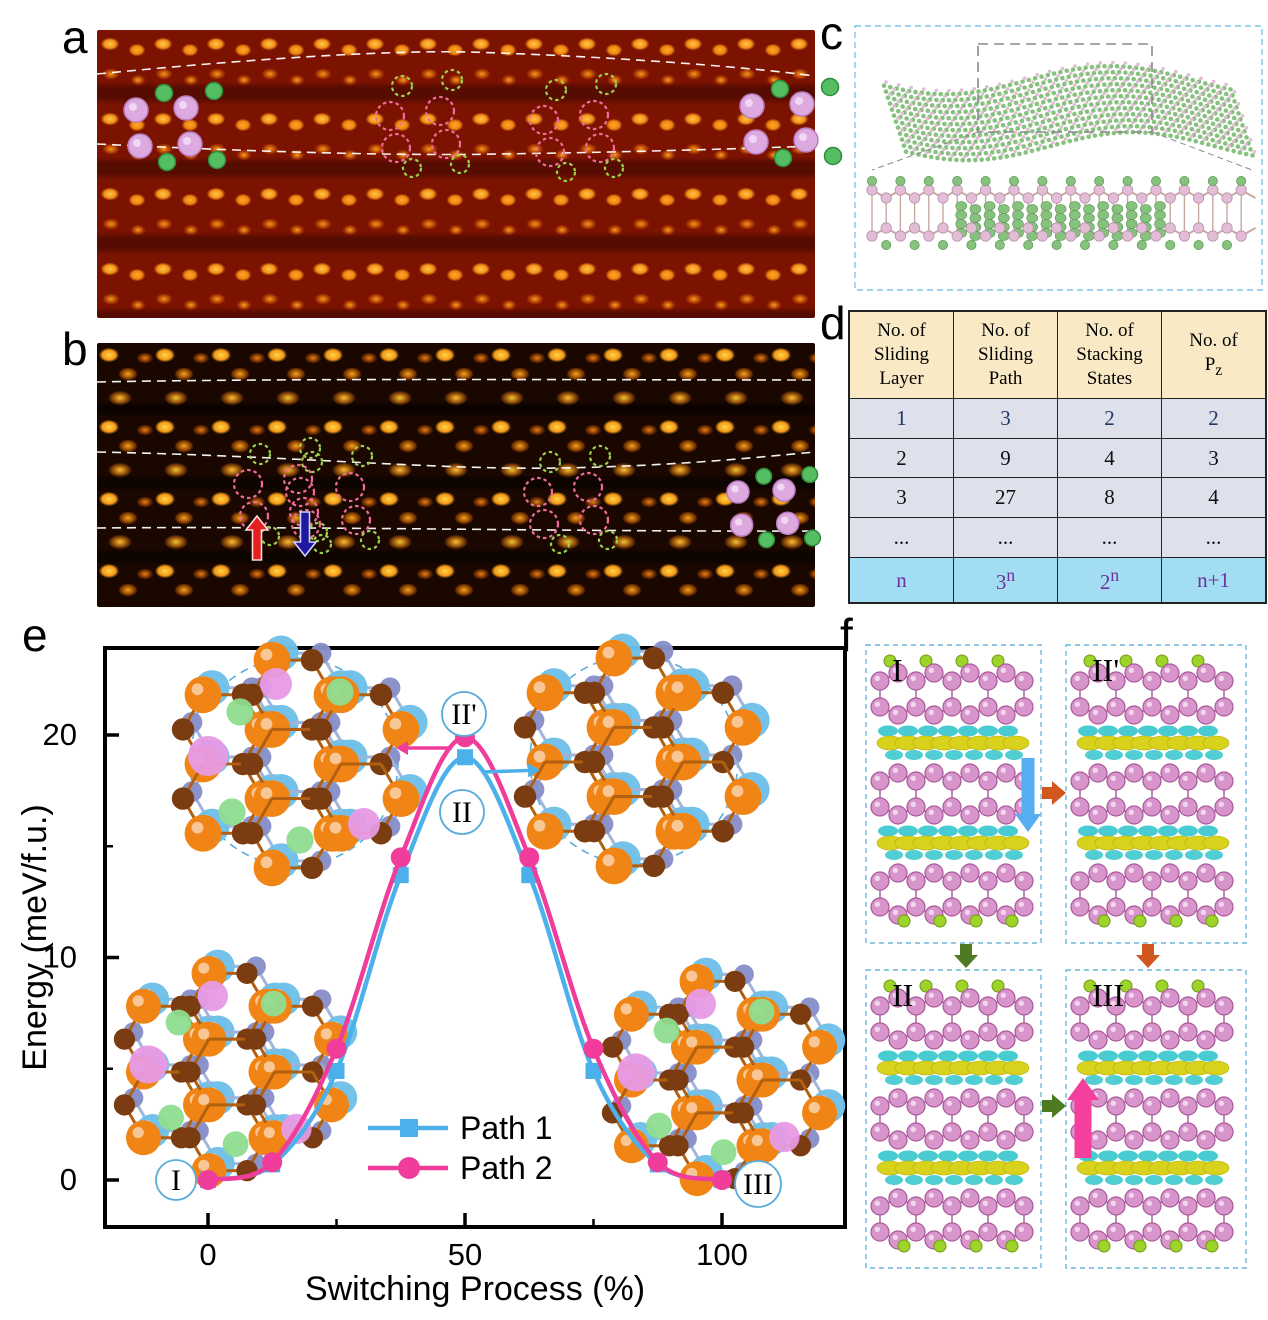 The width and height of the screenshot is (1268, 1320). I want to click on table-row: n 3n 2n n+1, so click(1057, 579).